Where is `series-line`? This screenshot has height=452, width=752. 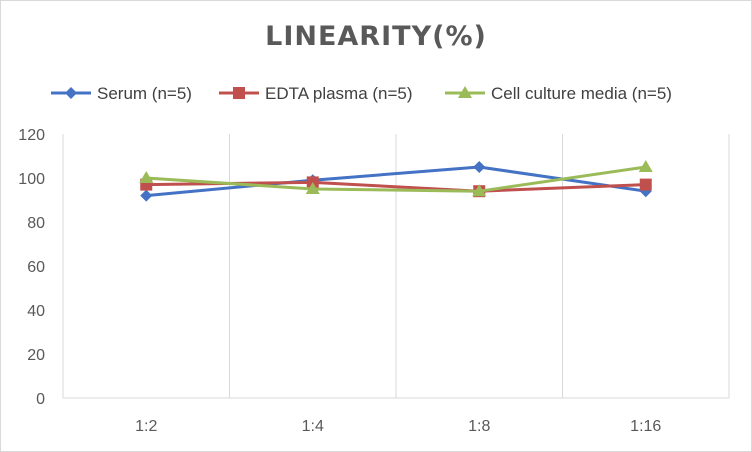 series-line is located at coordinates (396, 179).